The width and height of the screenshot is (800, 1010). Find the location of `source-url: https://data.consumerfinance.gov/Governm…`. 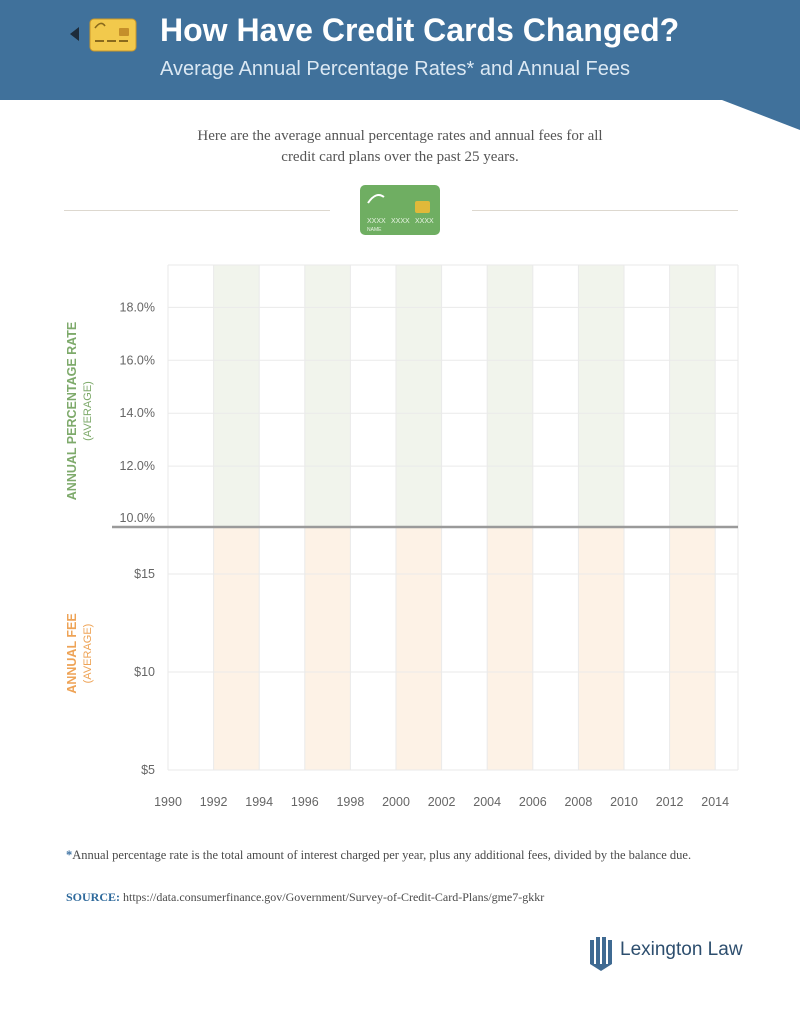

source-url: https://data.consumerfinance.gov/Governm… is located at coordinates (334, 897).